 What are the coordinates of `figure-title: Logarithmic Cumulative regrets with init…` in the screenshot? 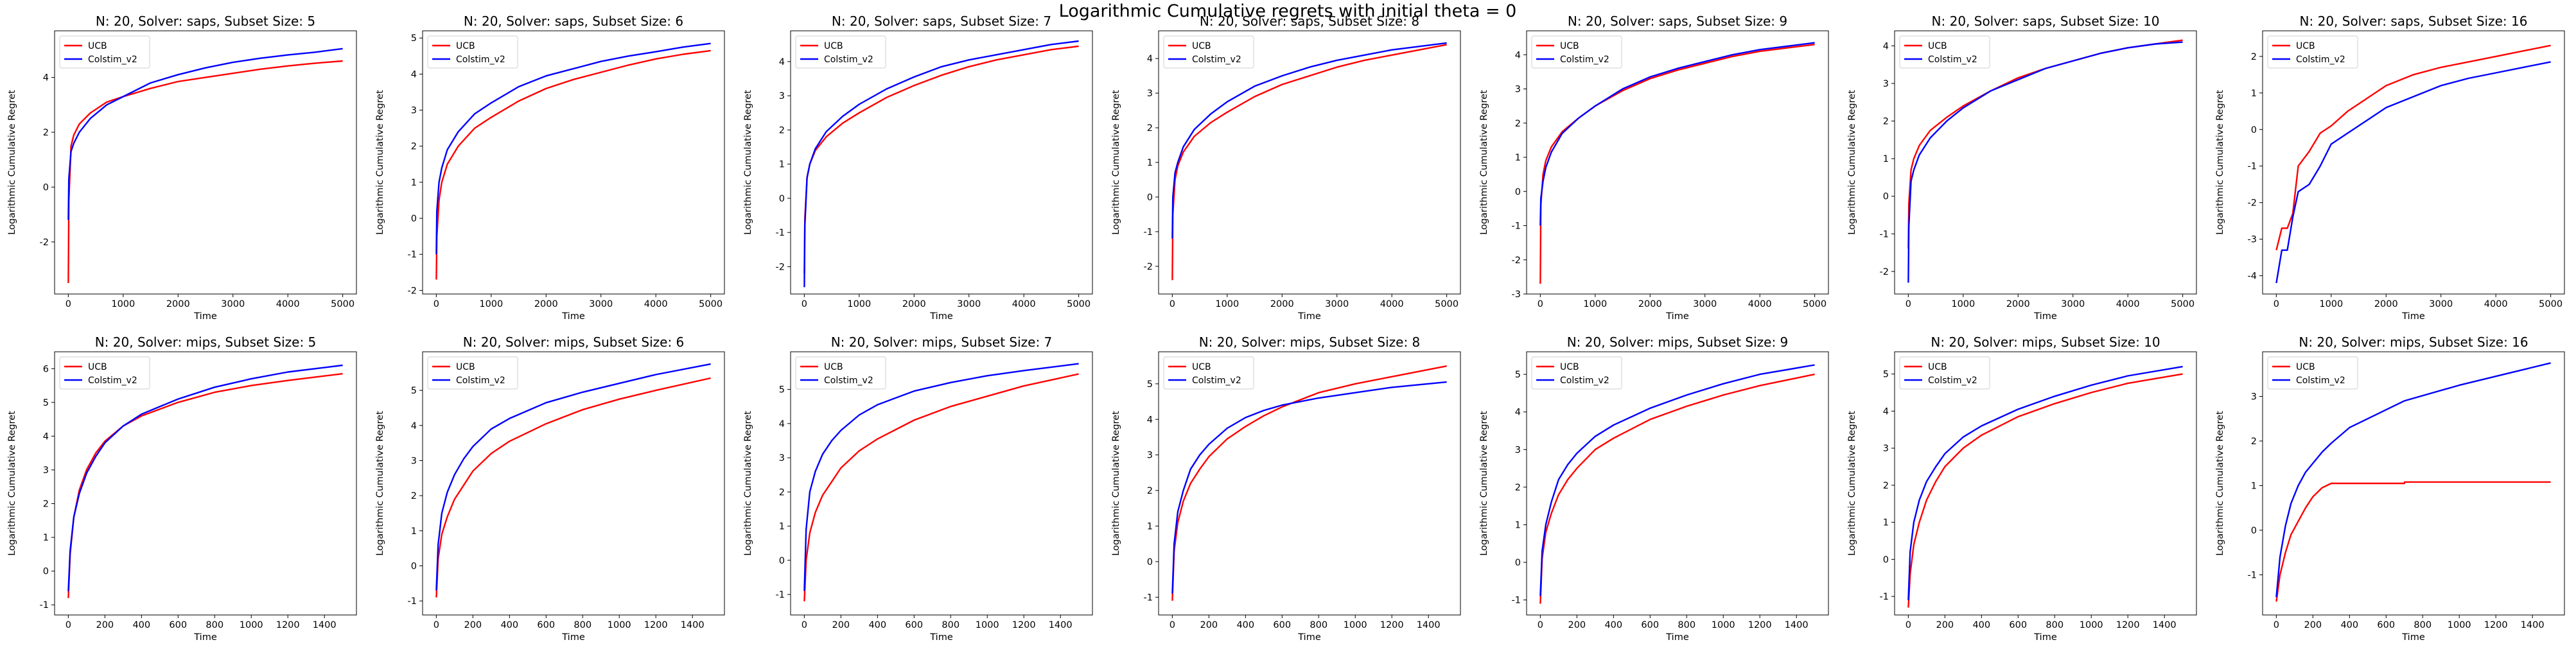 It's located at (1288, 11).